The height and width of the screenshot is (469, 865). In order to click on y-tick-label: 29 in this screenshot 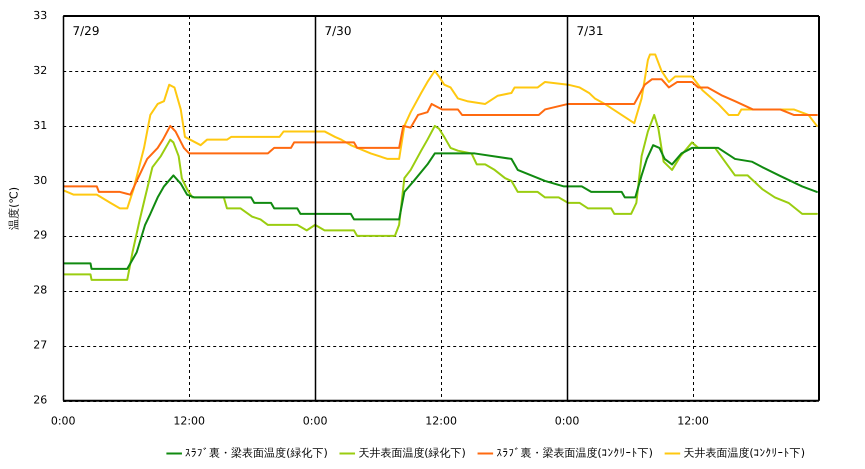, I will do `click(40, 235)`.